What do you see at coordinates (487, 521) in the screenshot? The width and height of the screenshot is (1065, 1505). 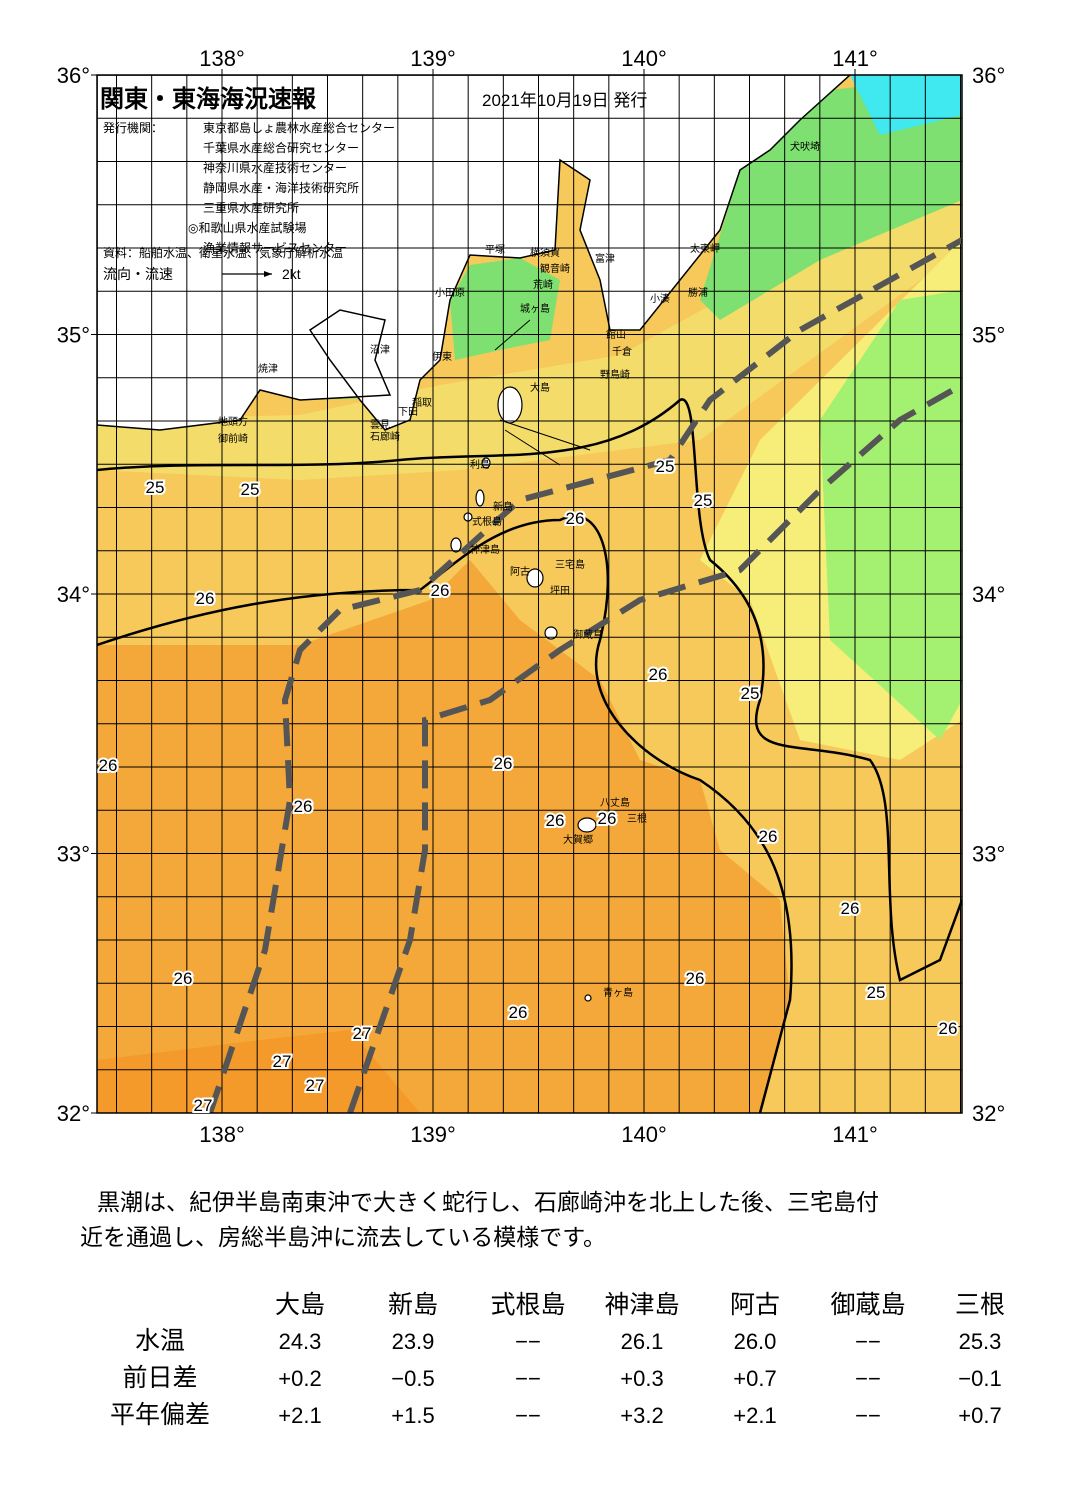 I see `place-name: 式根島` at bounding box center [487, 521].